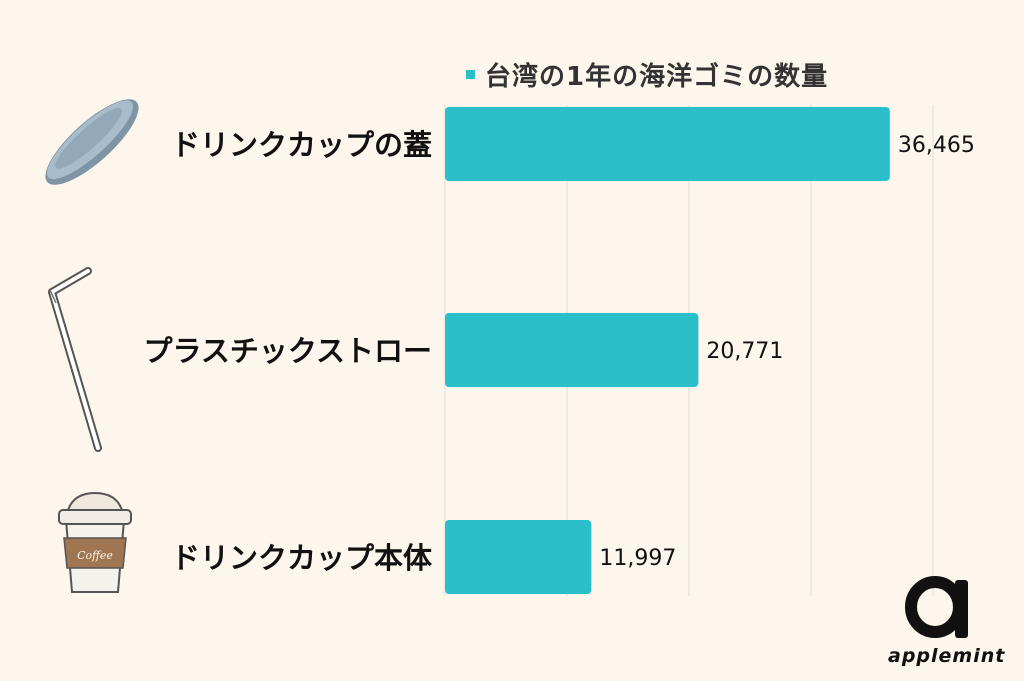 The height and width of the screenshot is (681, 1024). Describe the element at coordinates (301, 145) in the screenshot. I see `category-label: ドリンクカップの蓋` at that location.